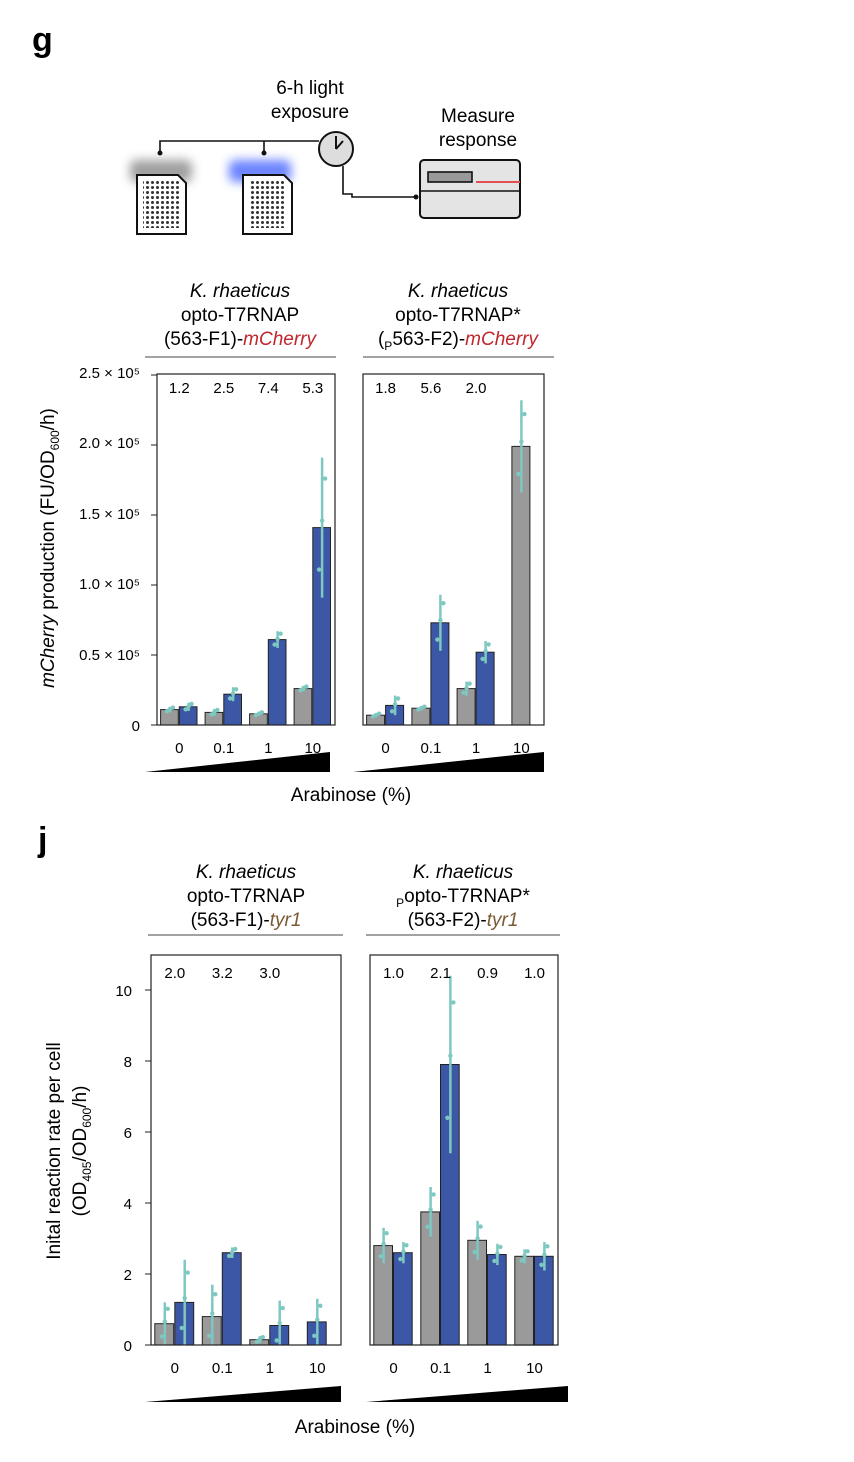 The image size is (854, 1462). What do you see at coordinates (379, 182) in the screenshot?
I see `connector-line-reader` at bounding box center [379, 182].